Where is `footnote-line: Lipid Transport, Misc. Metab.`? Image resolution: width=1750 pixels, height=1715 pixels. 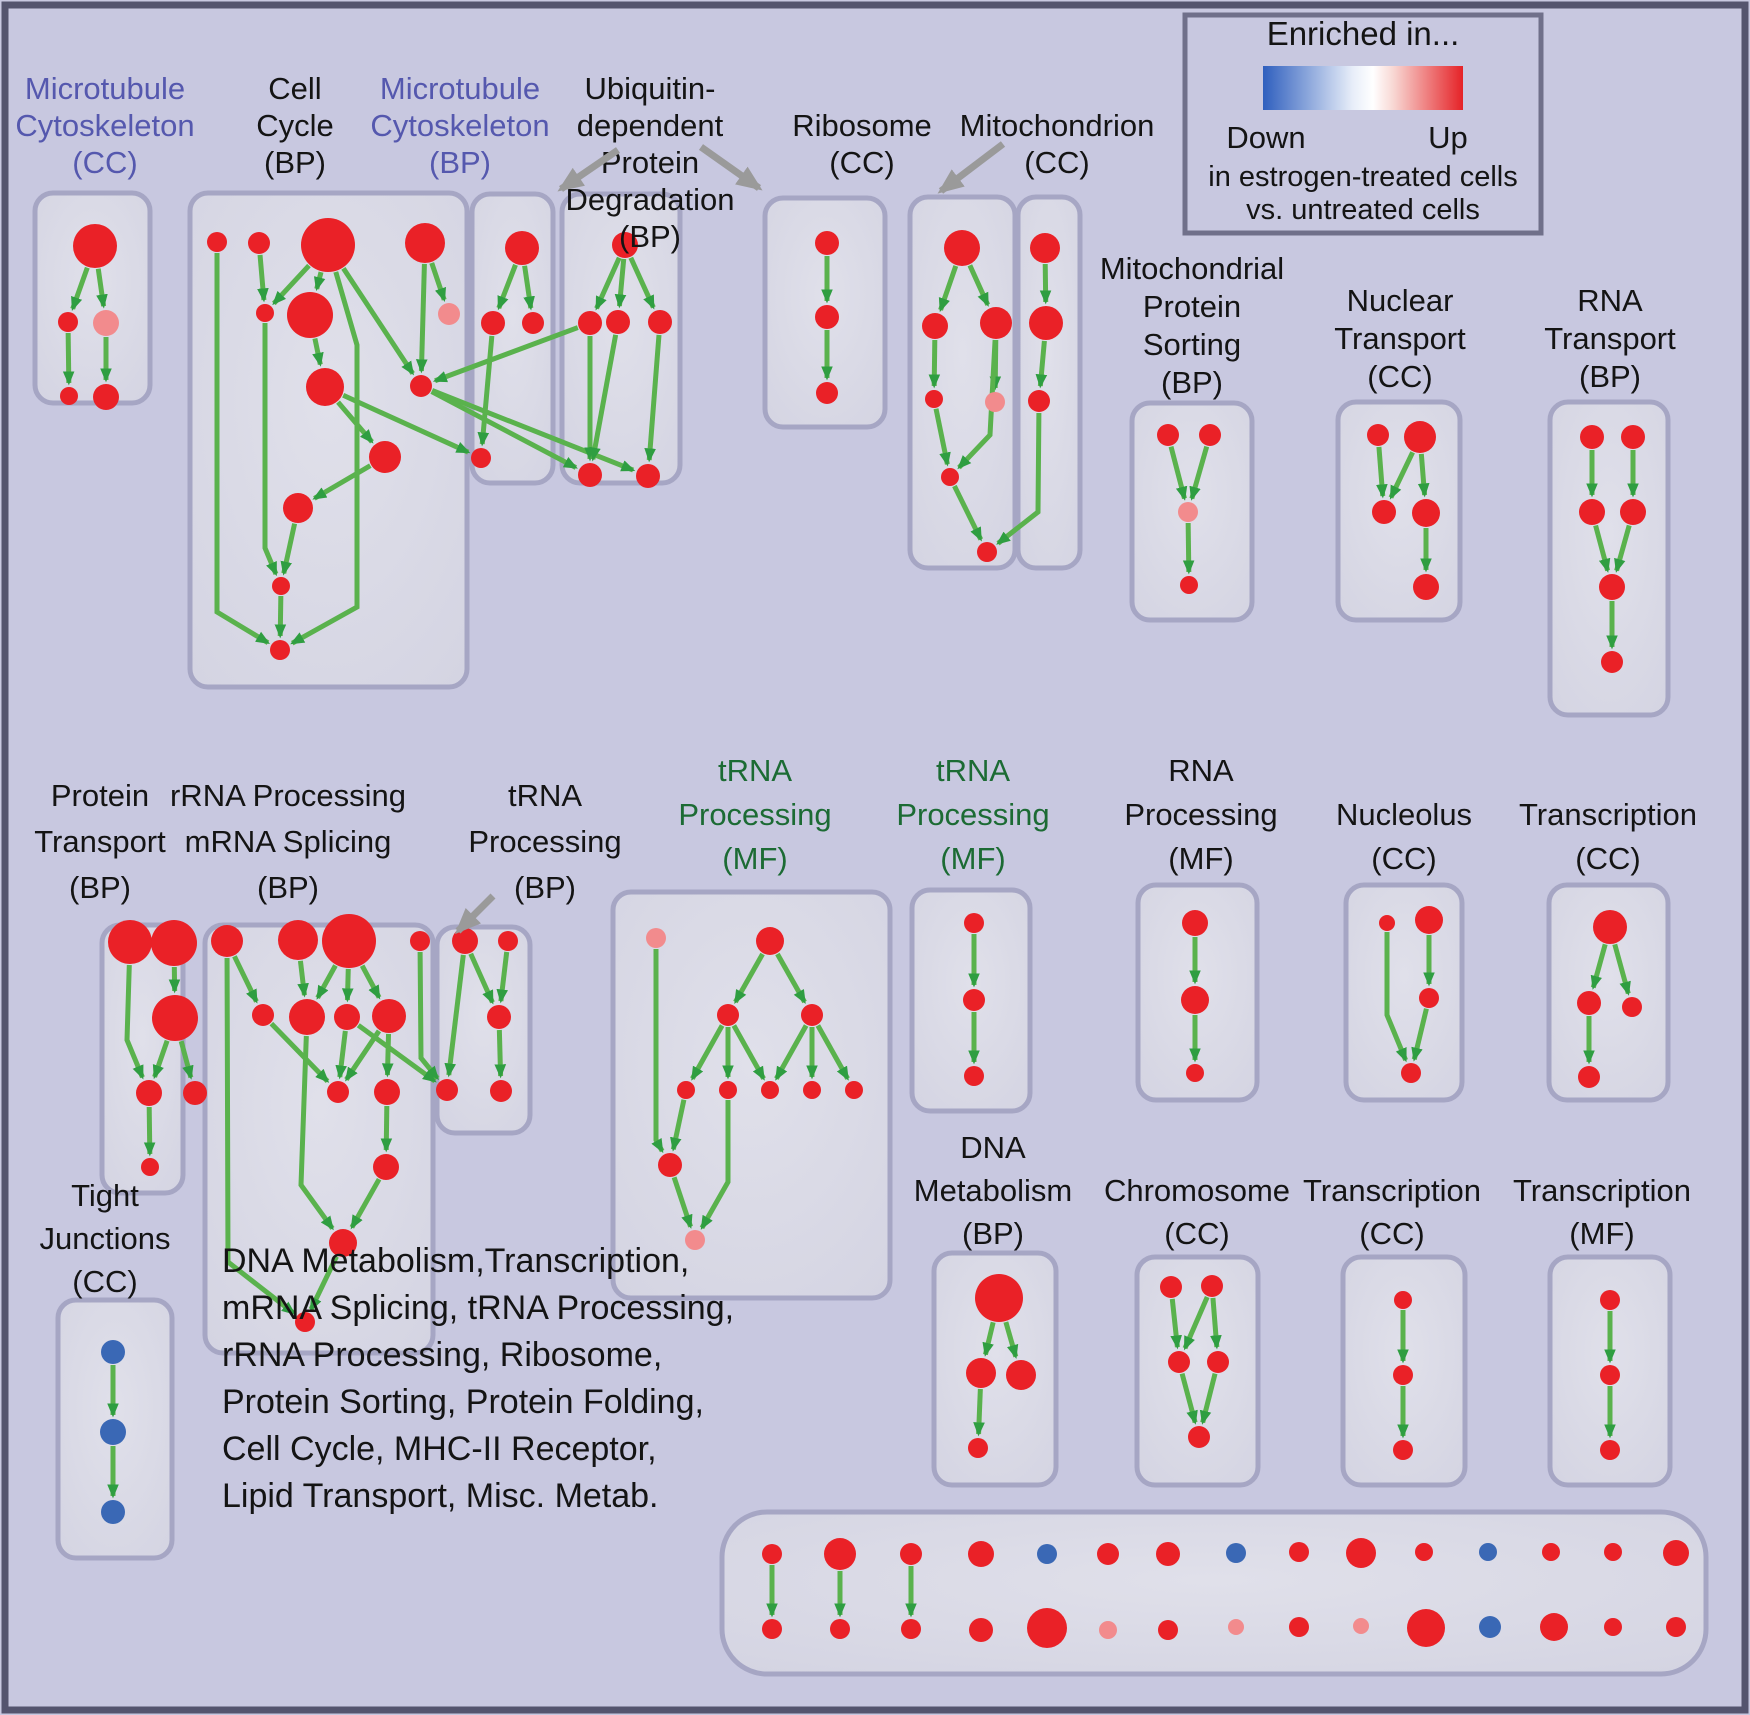
footnote-line: Lipid Transport, Misc. Metab. is located at coordinates (440, 1496).